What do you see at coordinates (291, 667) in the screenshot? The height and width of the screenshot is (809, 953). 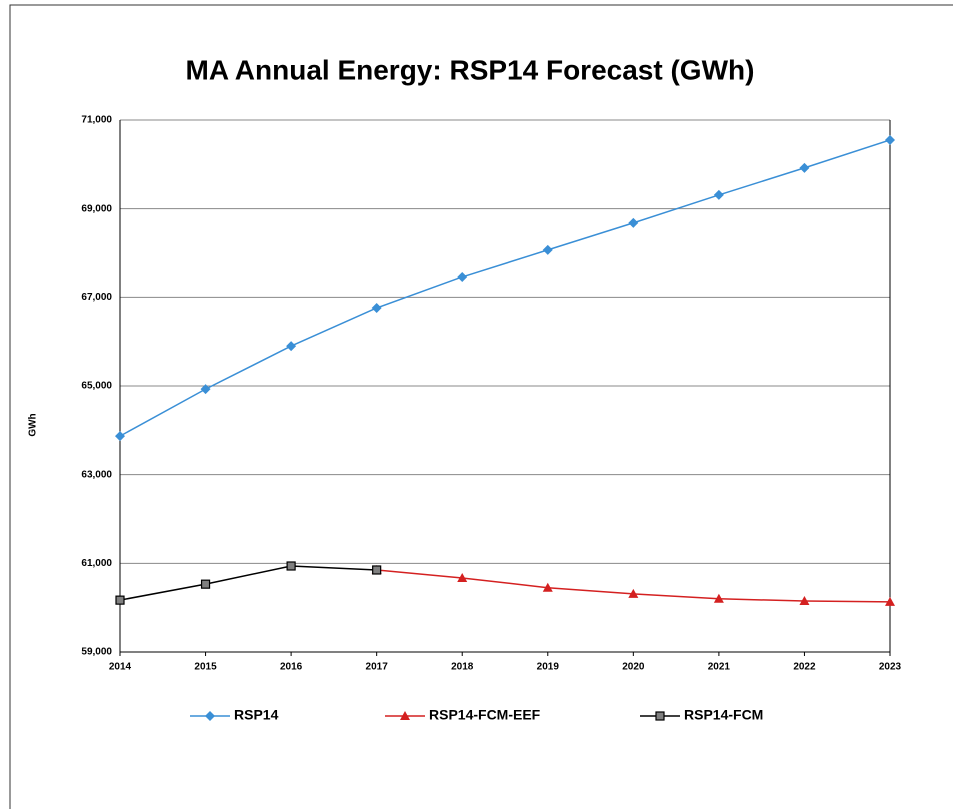 I see `x-tick-label: 2016` at bounding box center [291, 667].